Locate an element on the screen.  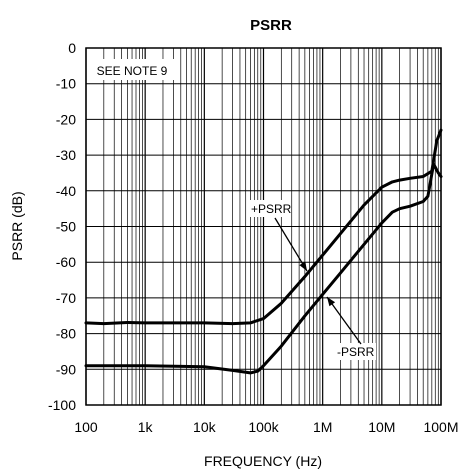
y-tick-label: -100 is located at coordinates (62, 405).